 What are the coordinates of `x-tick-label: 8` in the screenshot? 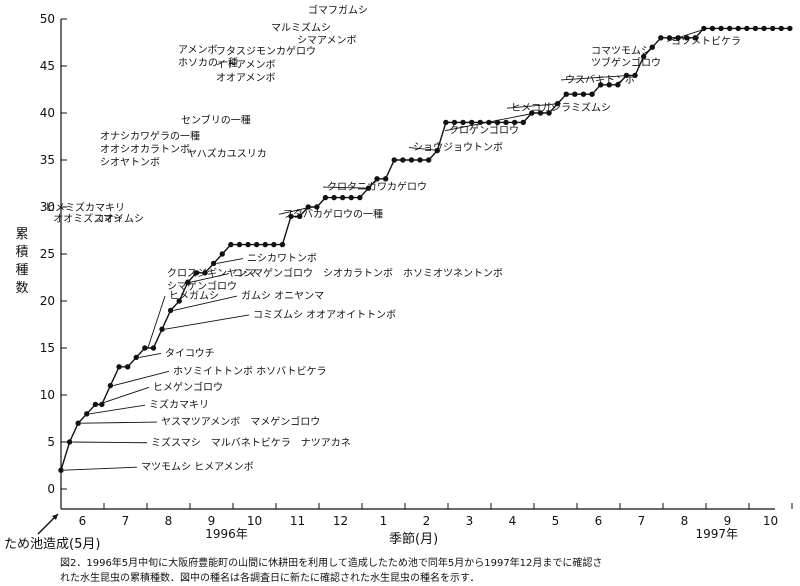 It's located at (169, 521).